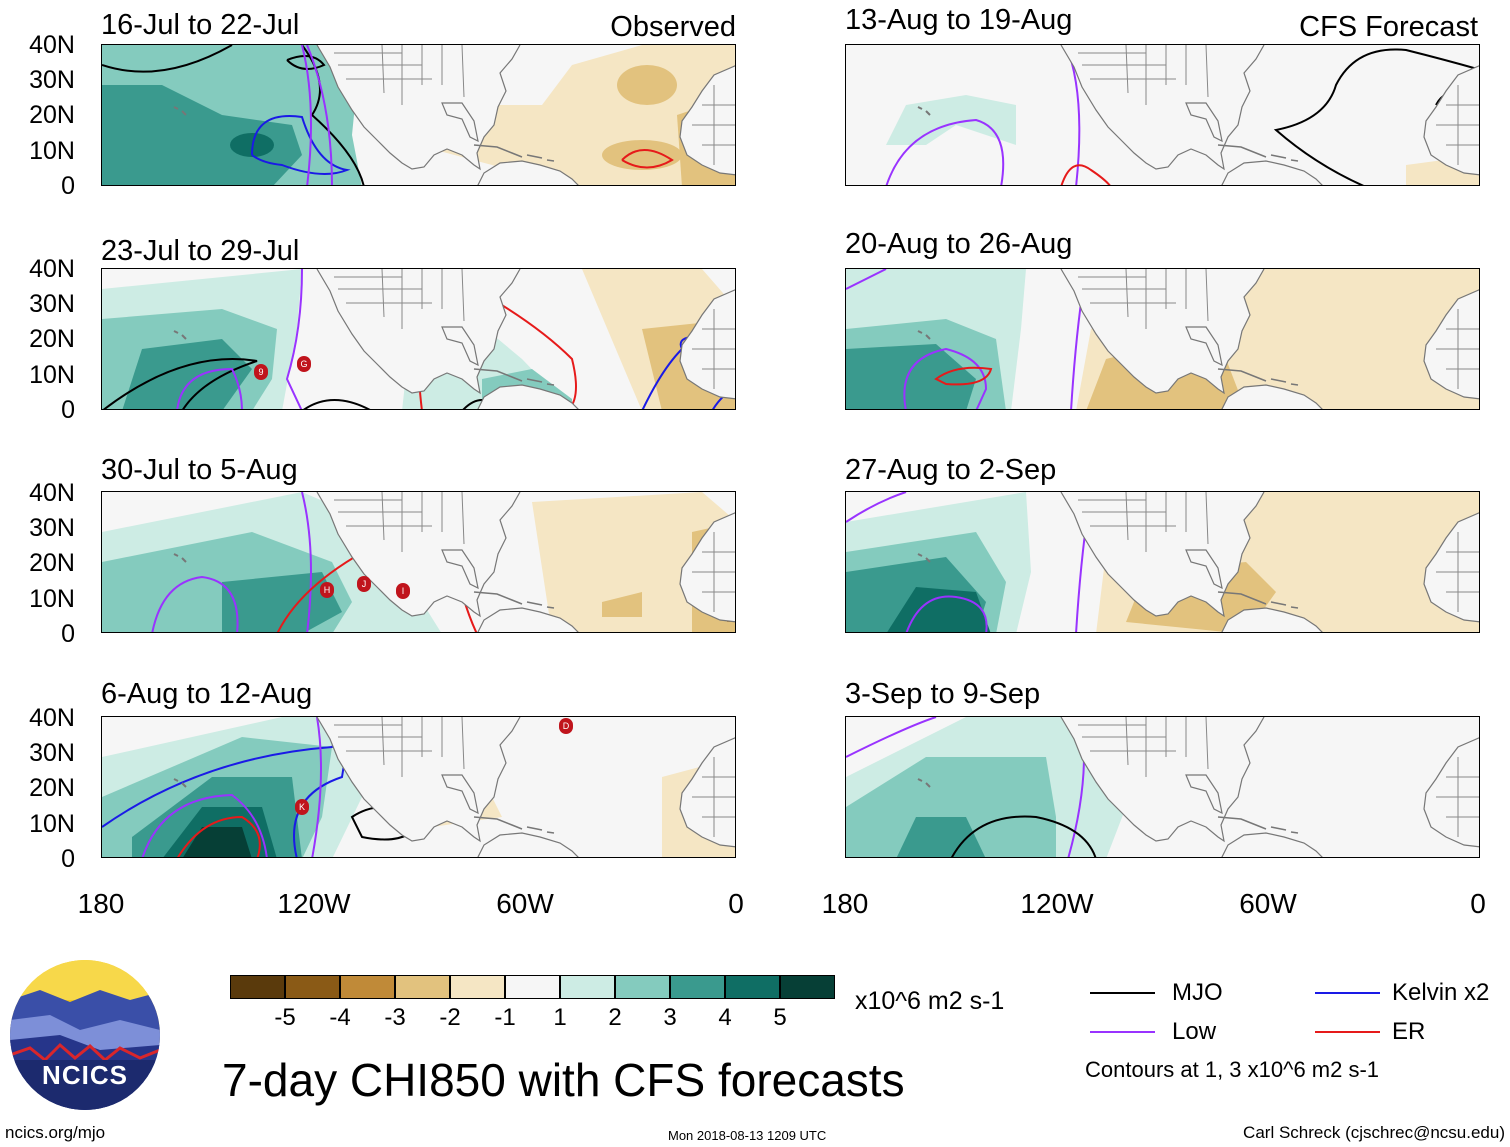 The width and height of the screenshot is (1510, 1147). Describe the element at coordinates (85, 1035) in the screenshot. I see `ncics-logo: NCICS` at that location.